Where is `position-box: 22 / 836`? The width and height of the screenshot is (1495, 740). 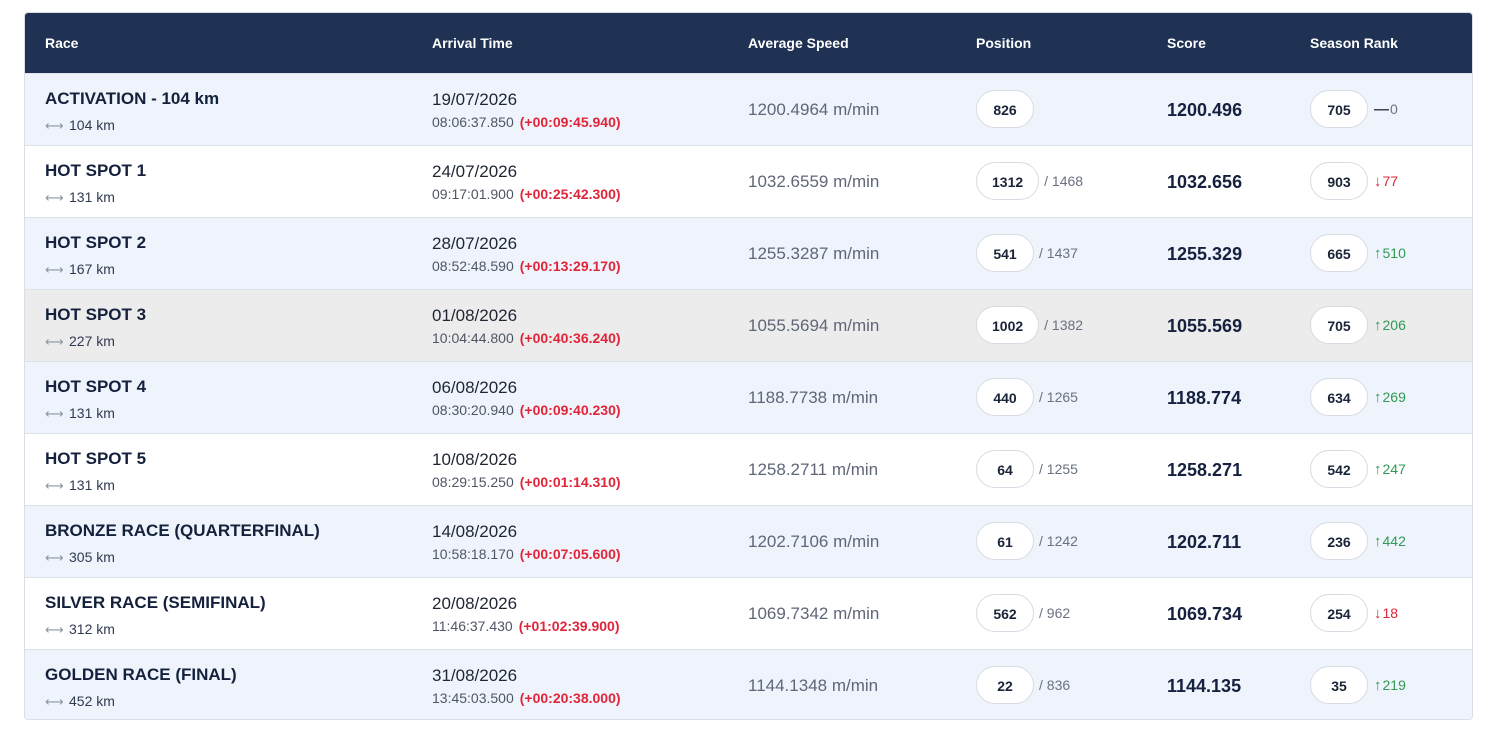 position-box: 22 / 836 is located at coordinates (1023, 685).